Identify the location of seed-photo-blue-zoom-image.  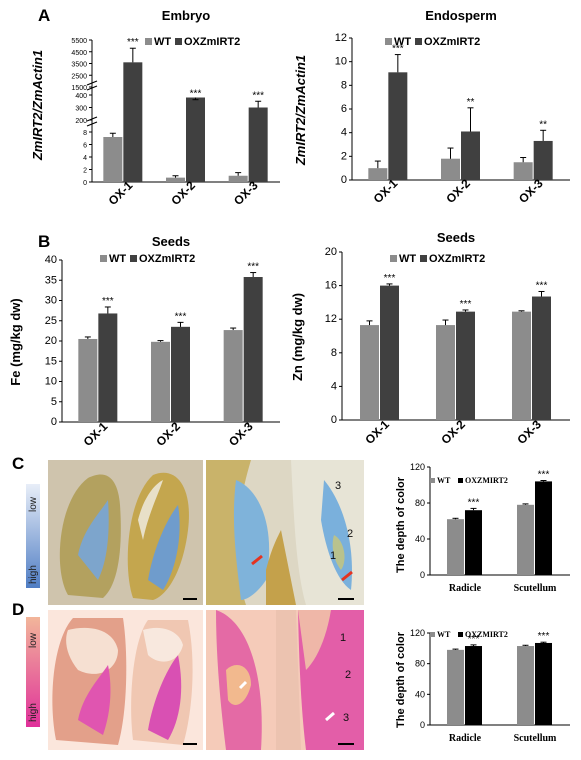
(285, 532).